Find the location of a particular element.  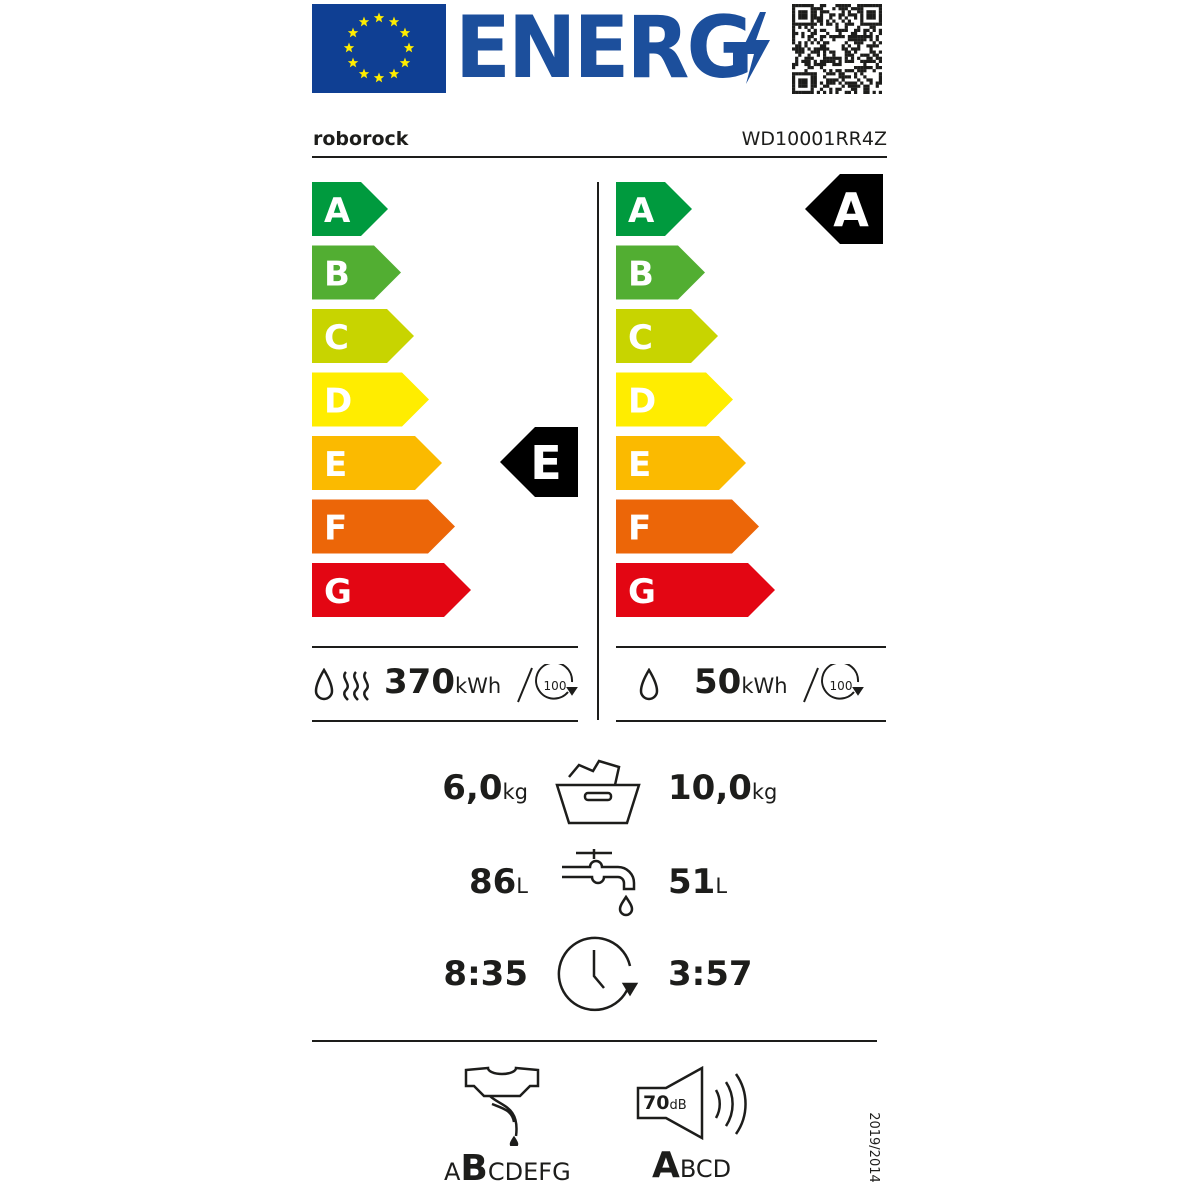

model-identifier: WD10001RR4Z is located at coordinates (814, 139).